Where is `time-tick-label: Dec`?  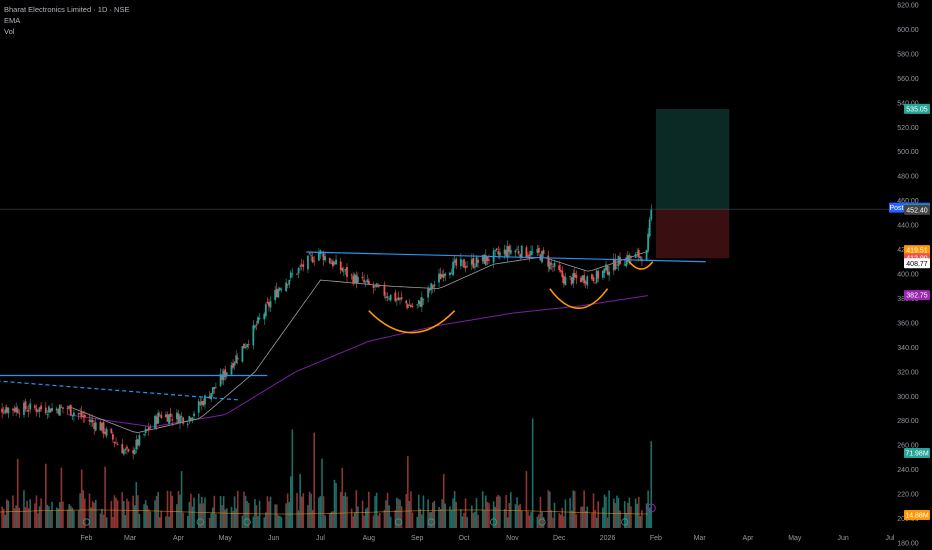 time-tick-label: Dec is located at coordinates (559, 538).